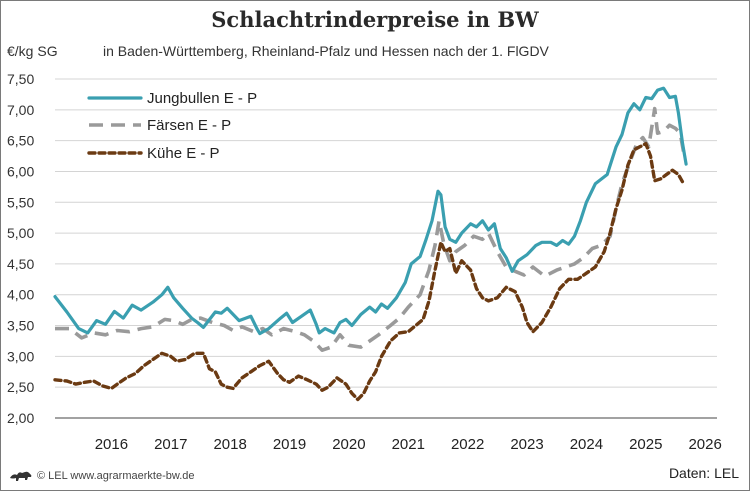 This screenshot has width=750, height=491. Describe the element at coordinates (20, 202) in the screenshot. I see `y-tick-label: 5,50` at that location.